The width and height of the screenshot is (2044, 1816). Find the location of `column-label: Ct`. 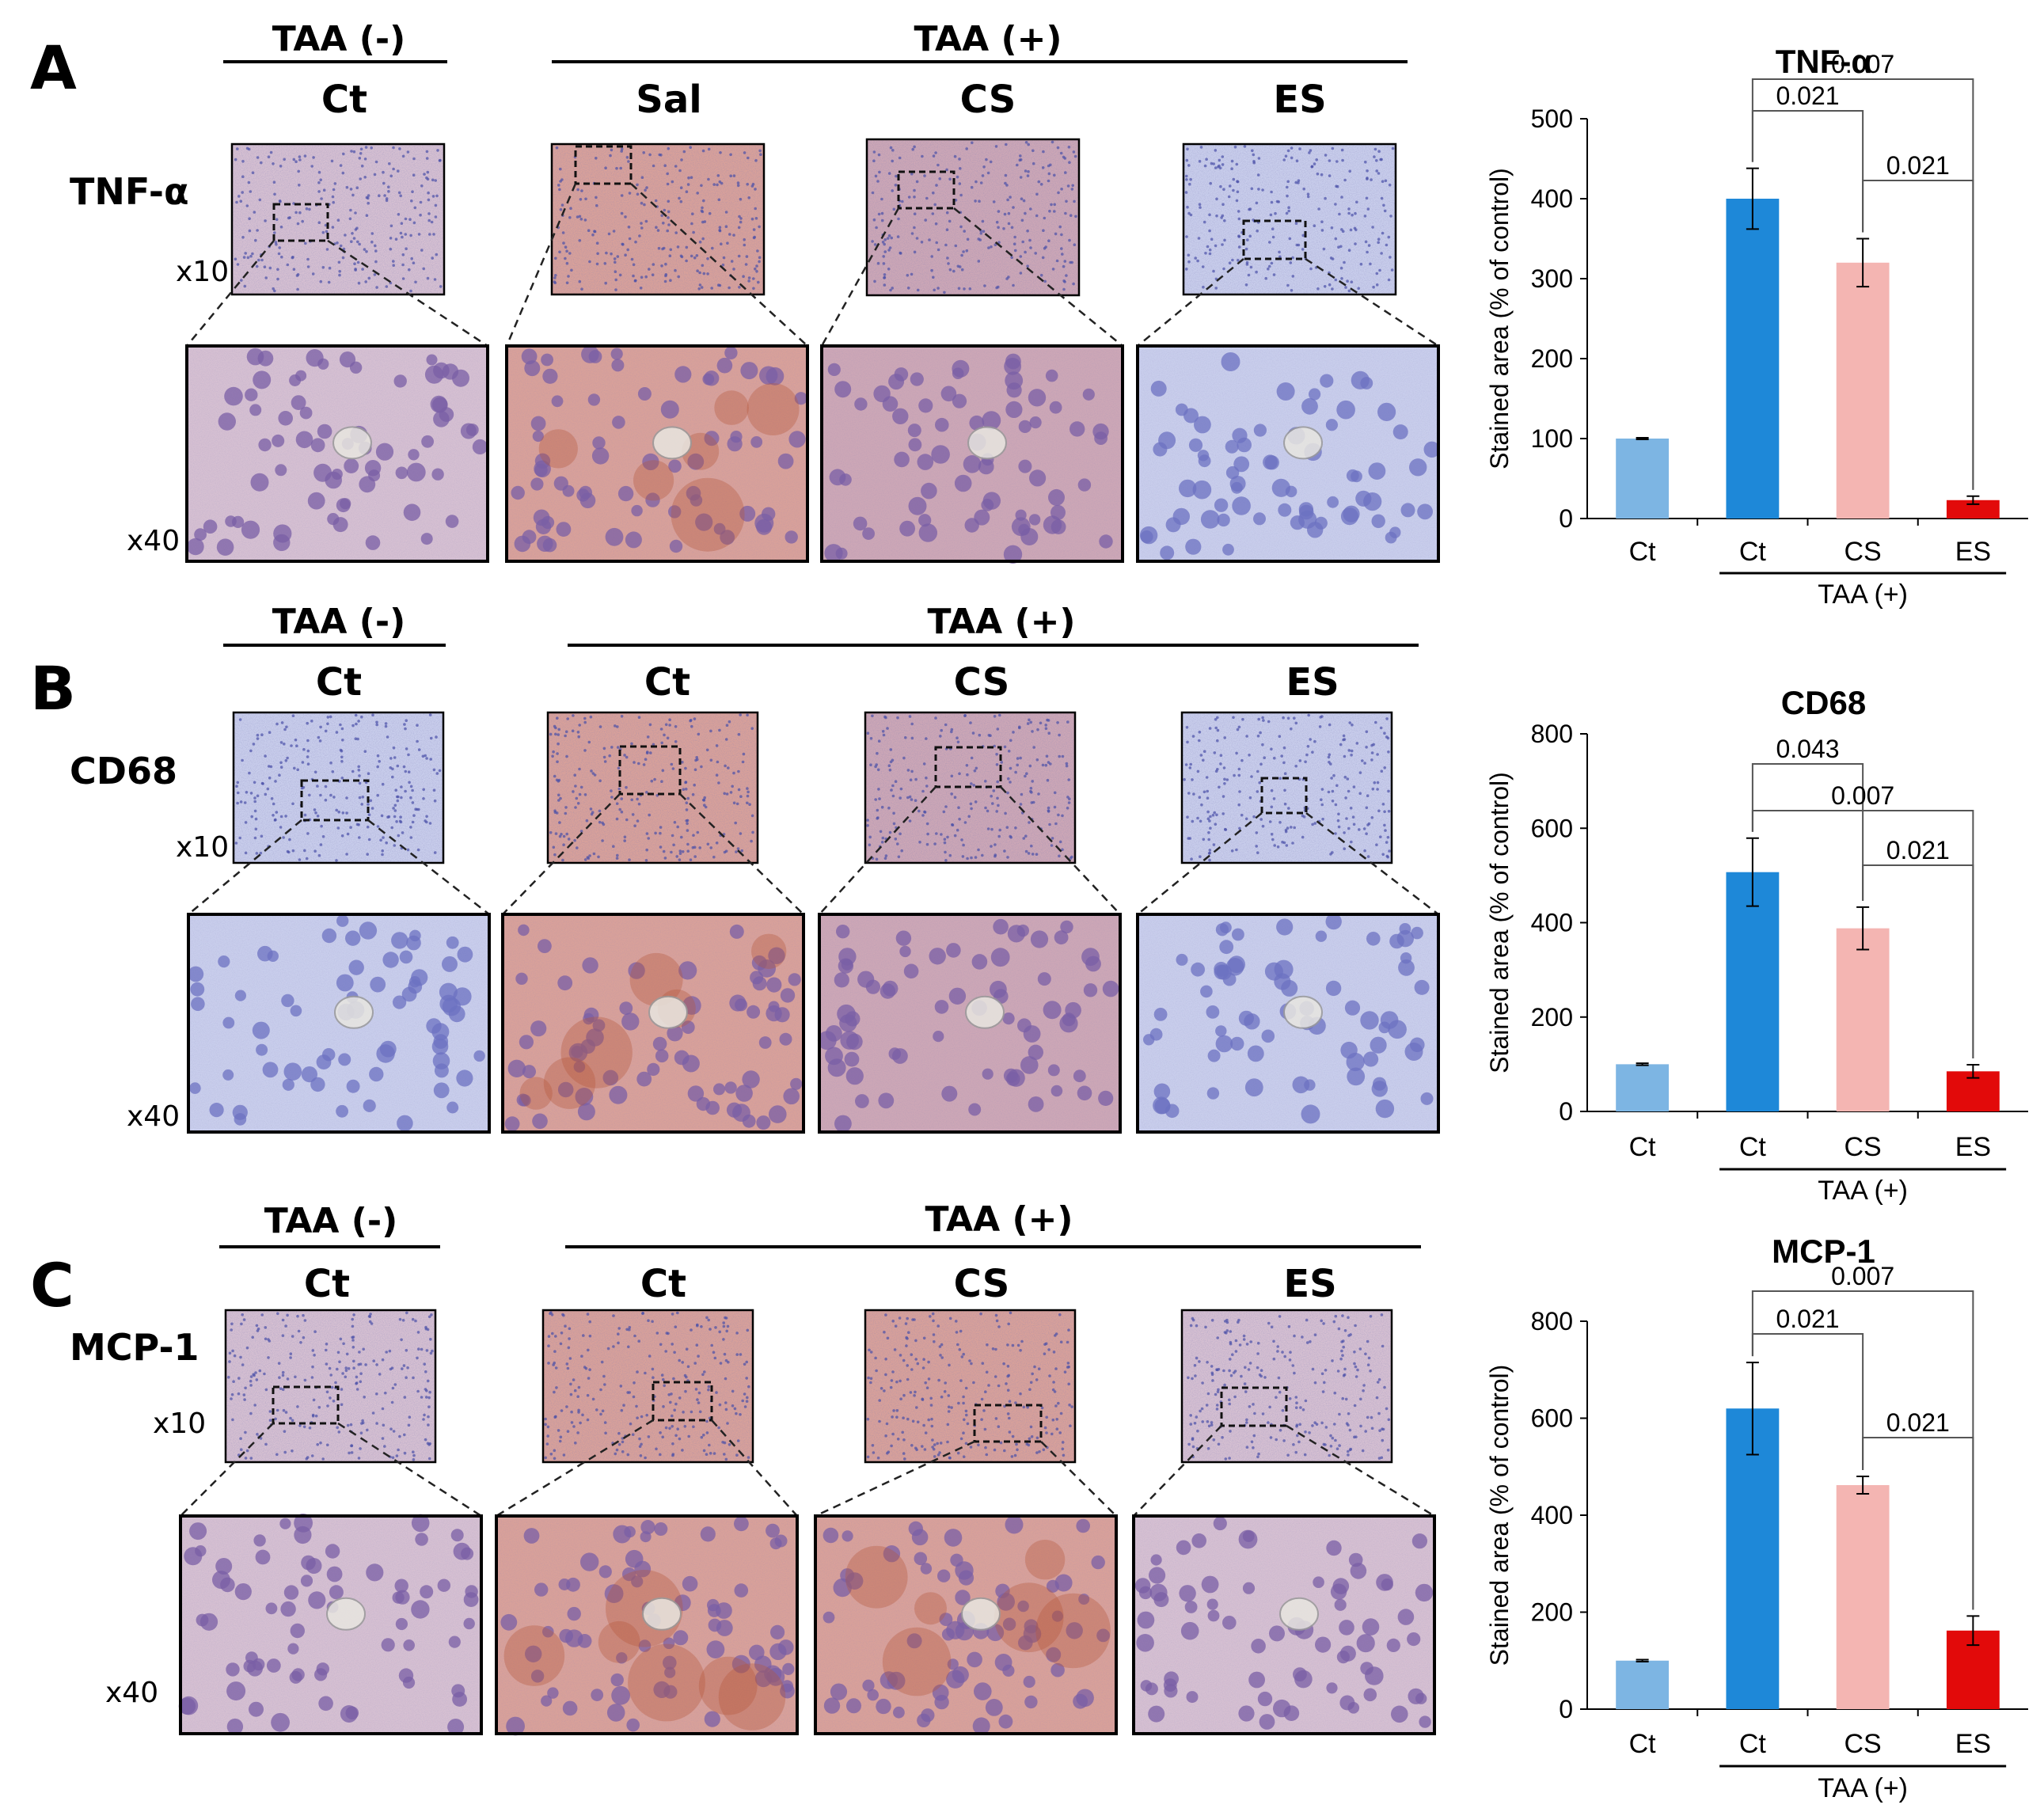

column-label: Ct is located at coordinates (339, 683).